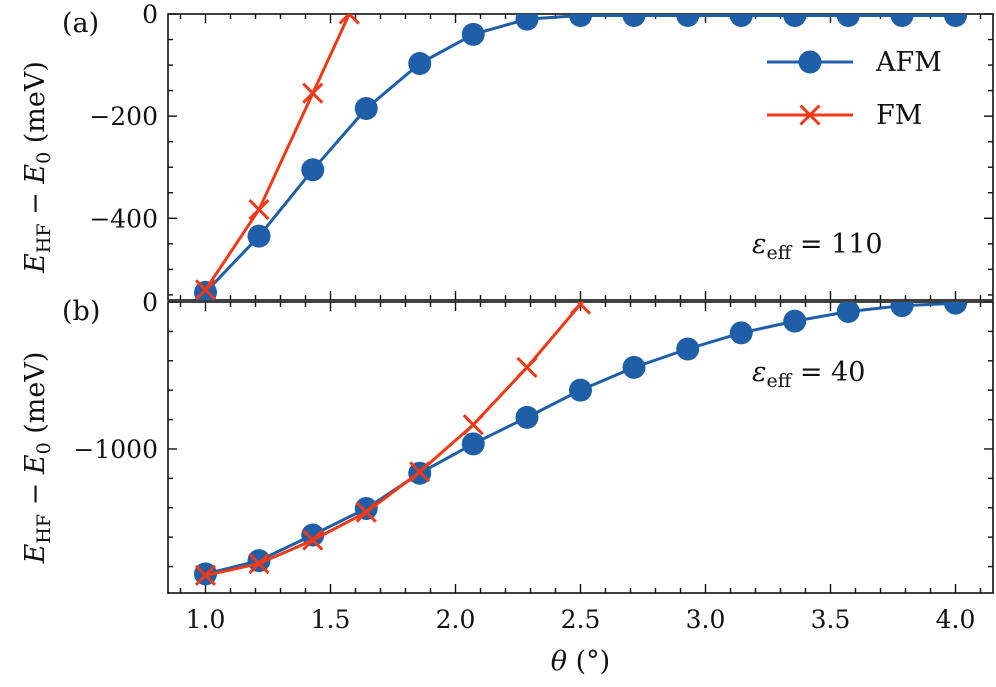 The image size is (996, 687). I want to click on panel-label: (a), so click(80, 23).